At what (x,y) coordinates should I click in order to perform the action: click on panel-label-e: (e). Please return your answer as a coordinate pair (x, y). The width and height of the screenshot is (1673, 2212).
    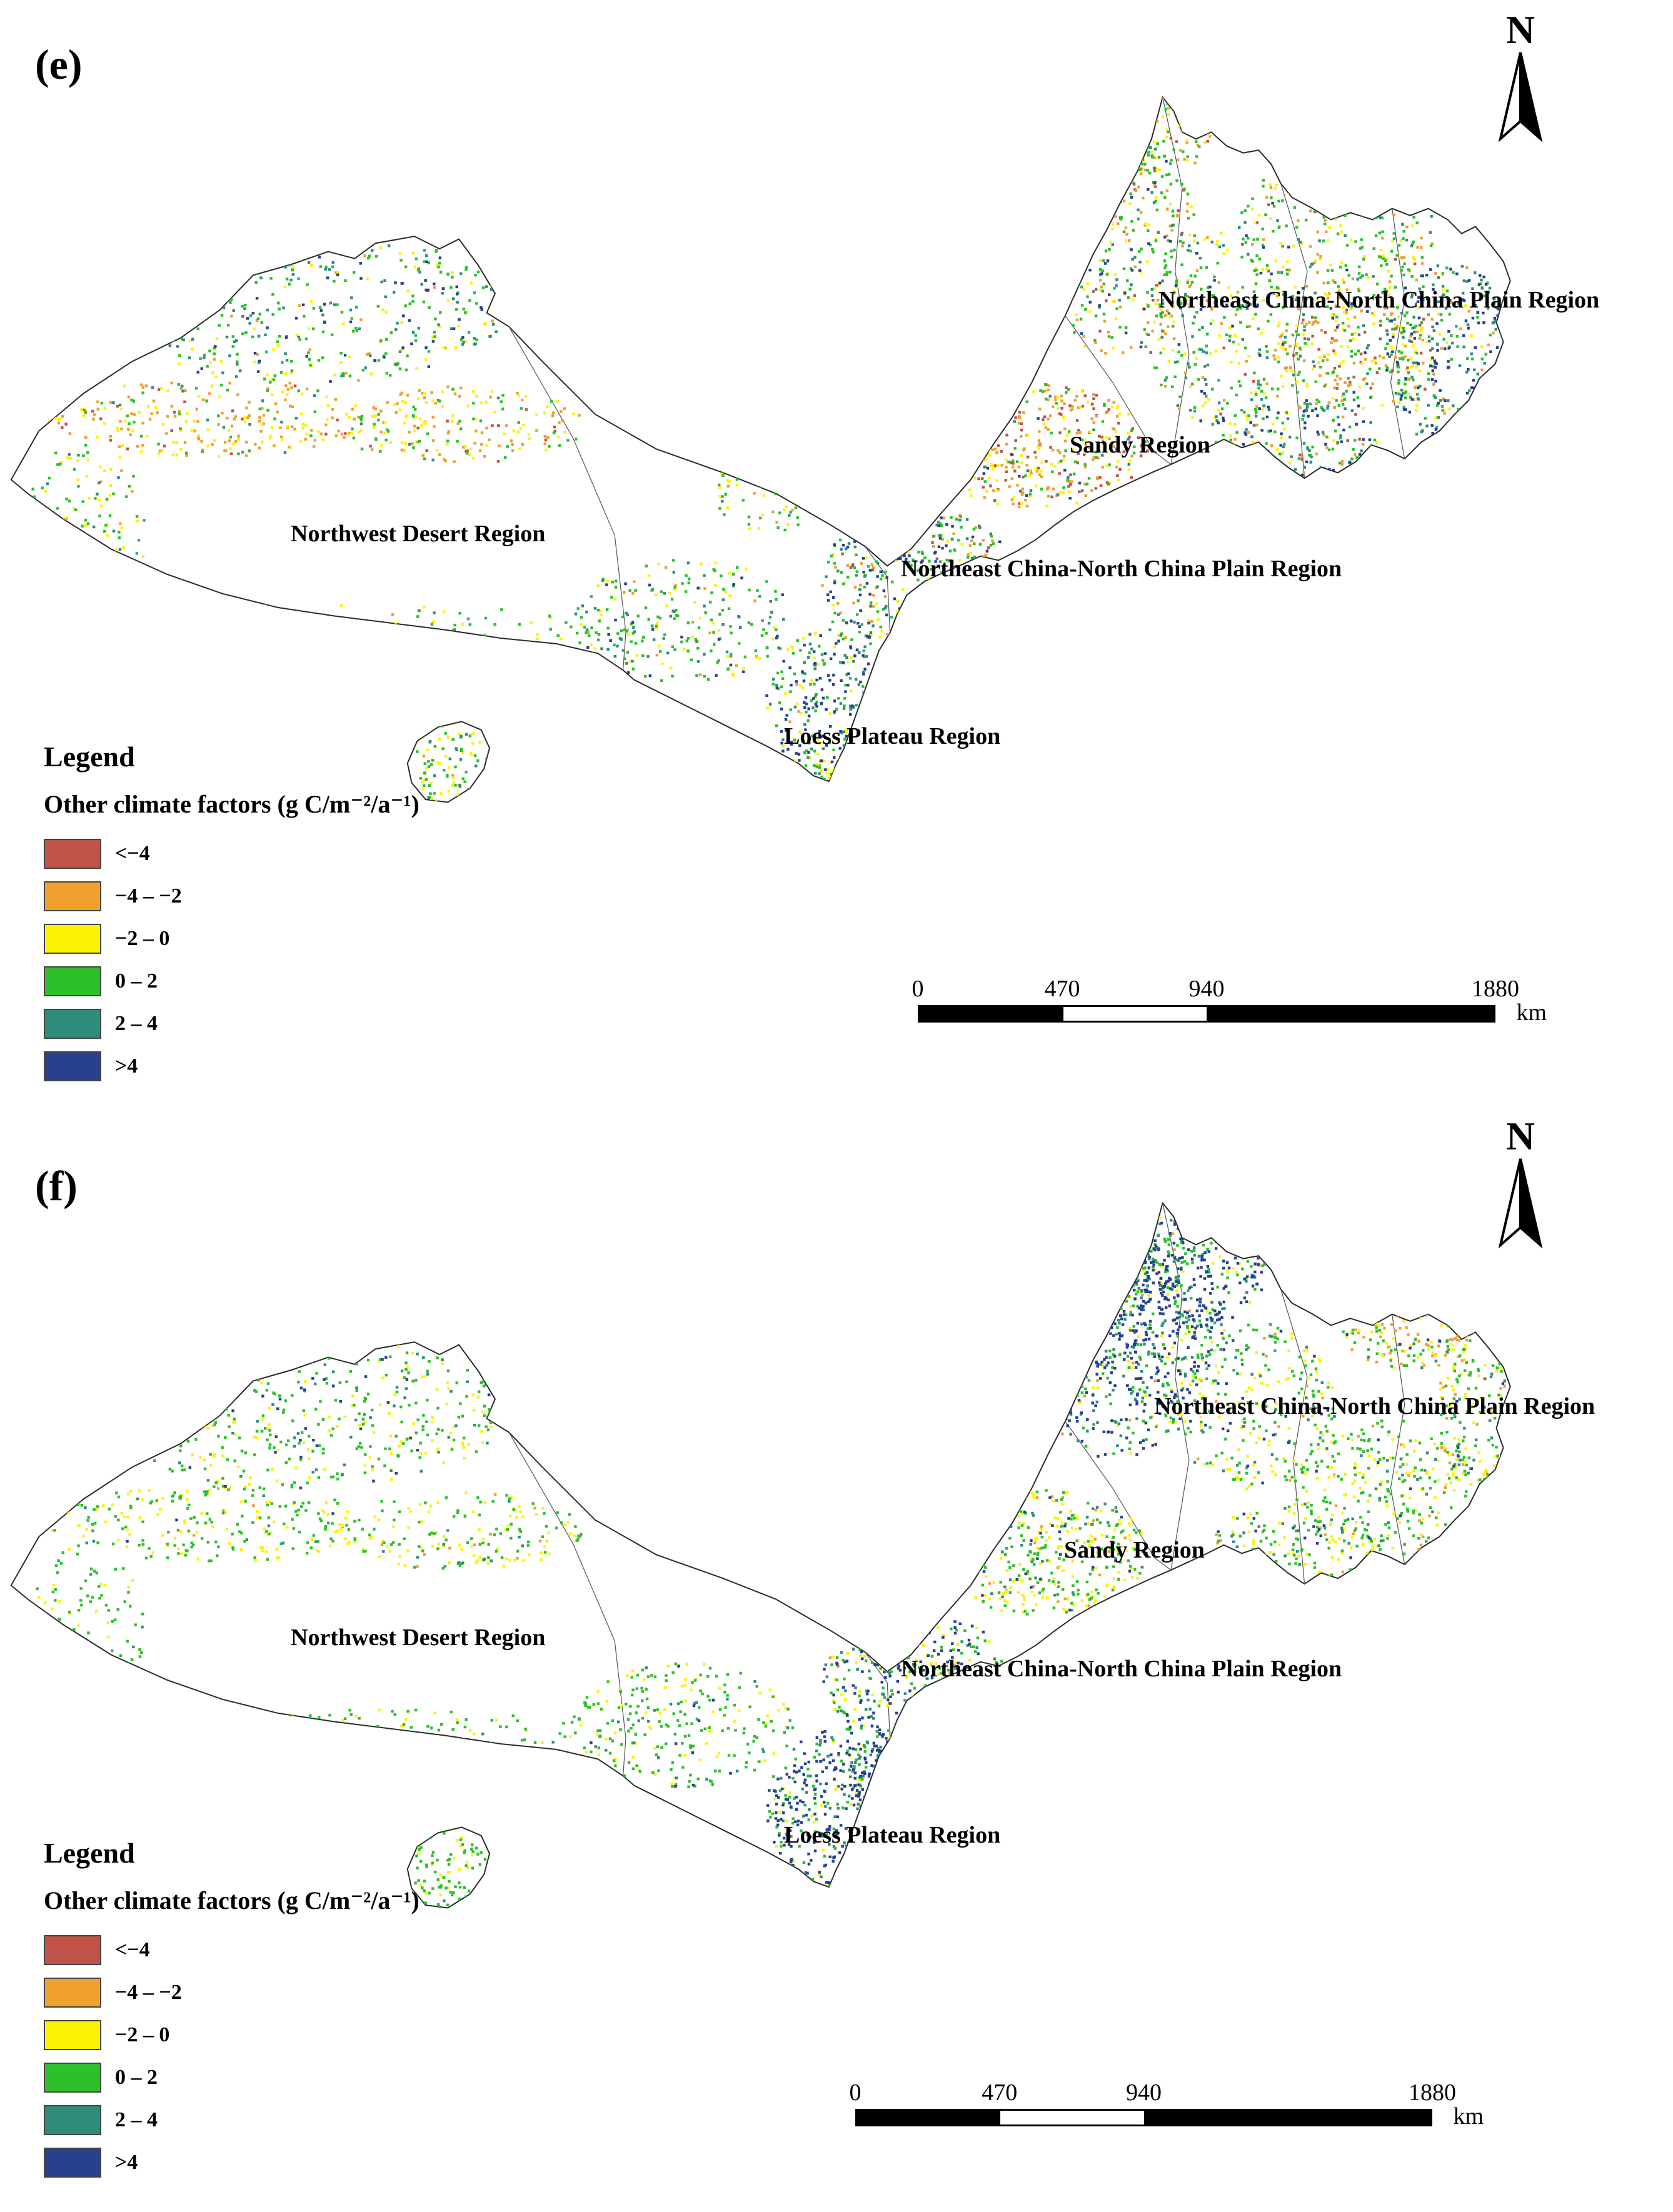
    Looking at the image, I should click on (59, 64).